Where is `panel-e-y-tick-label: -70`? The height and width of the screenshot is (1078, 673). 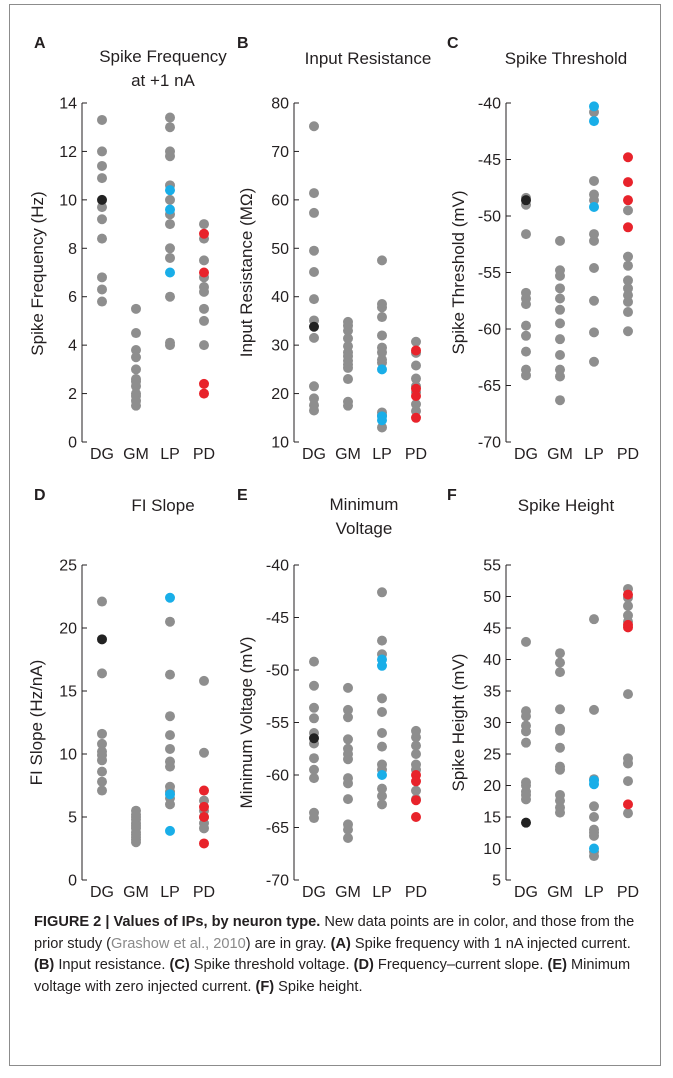 panel-e-y-tick-label: -70 is located at coordinates (277, 881).